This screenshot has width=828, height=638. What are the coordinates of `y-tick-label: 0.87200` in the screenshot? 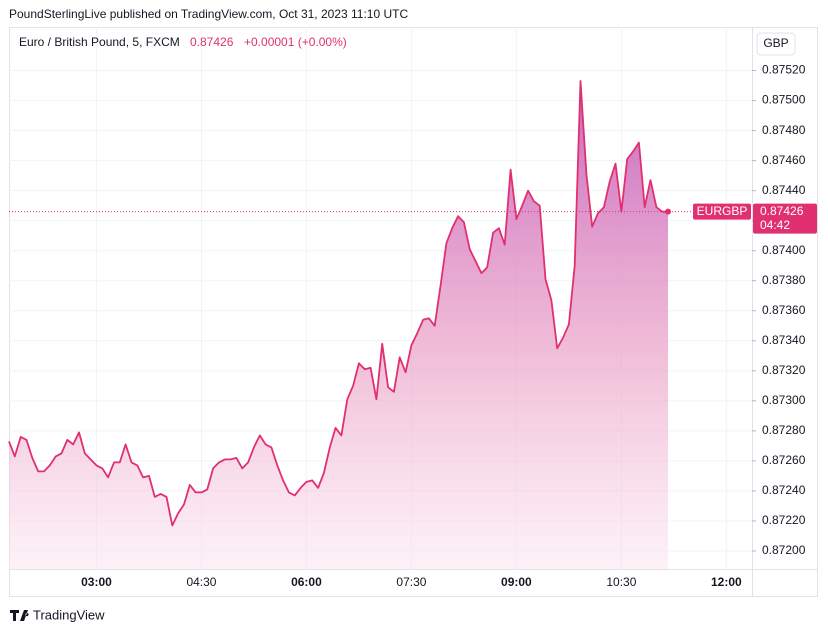 It's located at (784, 550).